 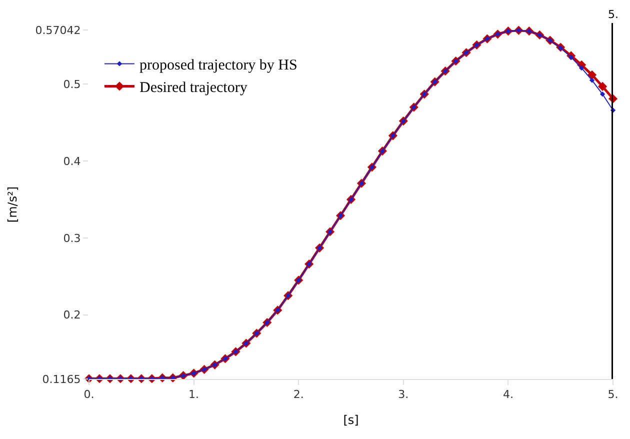 What do you see at coordinates (72, 161) in the screenshot?
I see `y-tick-label: 0.4` at bounding box center [72, 161].